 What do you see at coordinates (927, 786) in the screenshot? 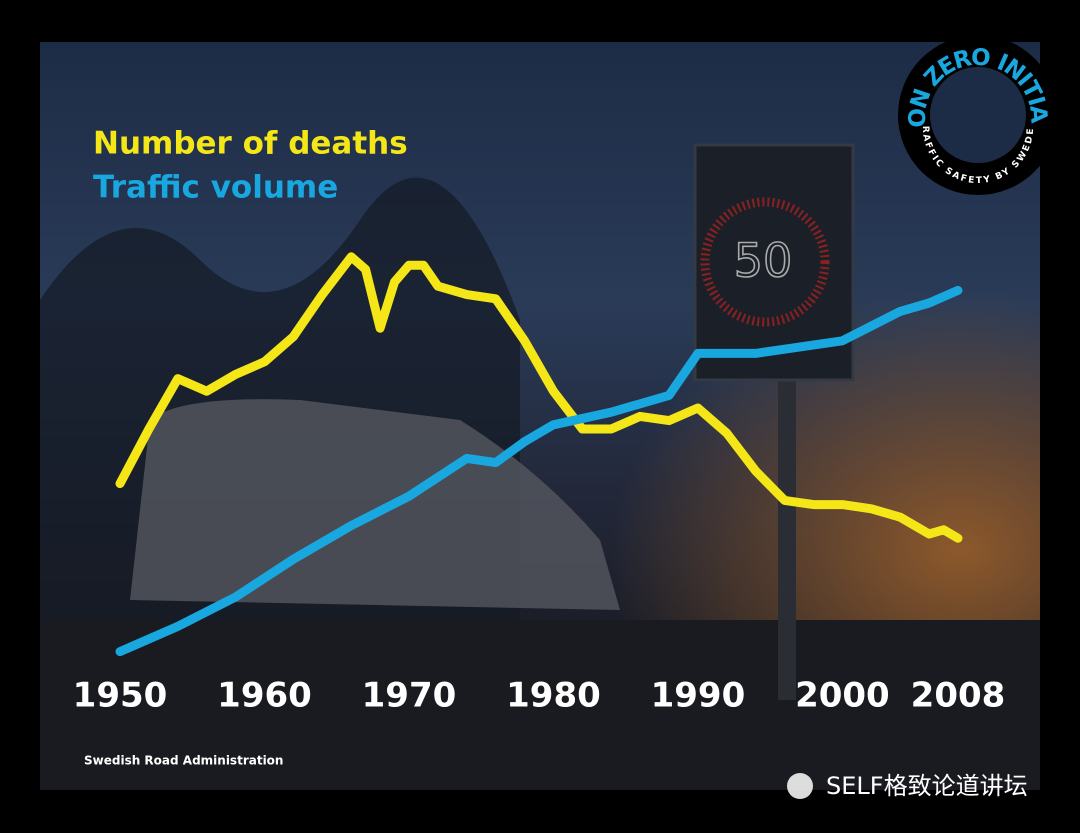
I see `watermark: SELF格致论道讲坛` at bounding box center [927, 786].